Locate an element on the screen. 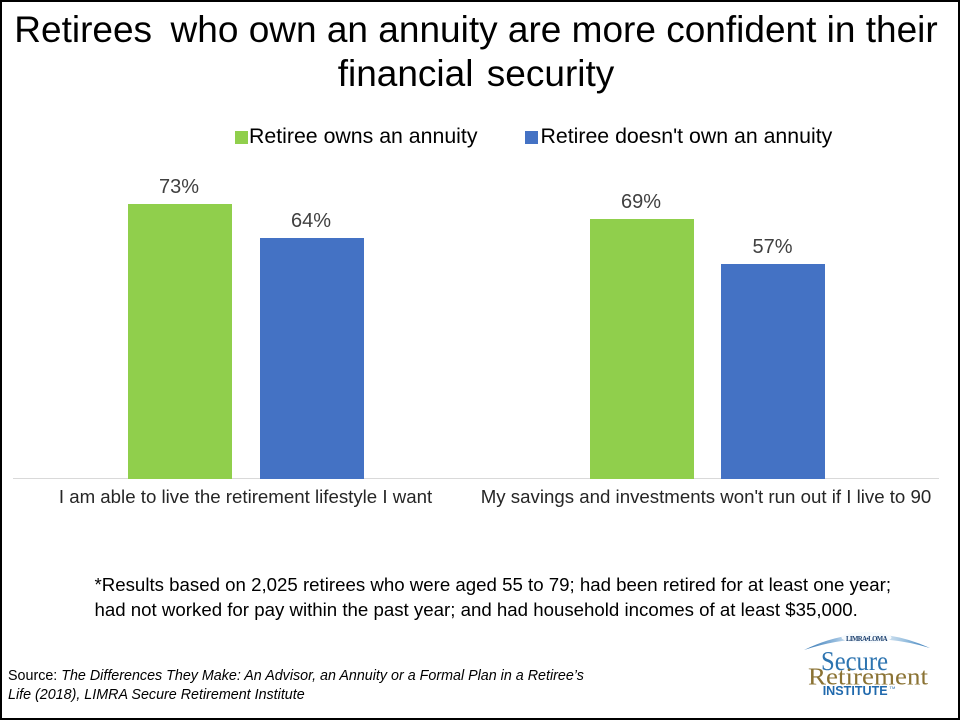 This screenshot has width=960, height=720. svg-text: Secure is located at coordinates (854, 660).